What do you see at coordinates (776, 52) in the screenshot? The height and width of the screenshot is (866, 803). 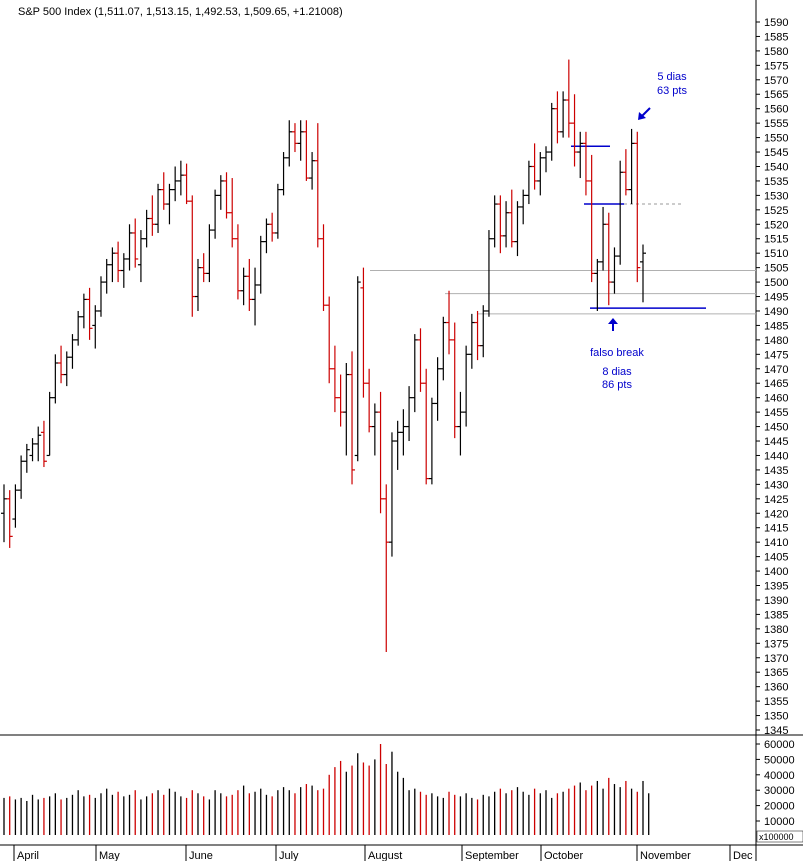 I see `price-tick-label: 1580` at bounding box center [776, 52].